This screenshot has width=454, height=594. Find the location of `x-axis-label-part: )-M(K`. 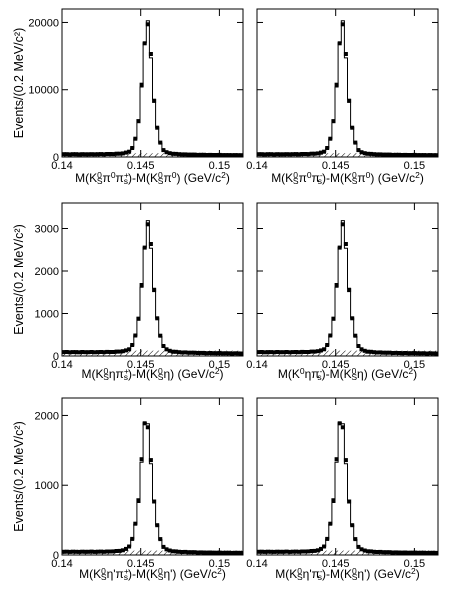

x-axis-label-part: )-M(K is located at coordinates (337, 574).